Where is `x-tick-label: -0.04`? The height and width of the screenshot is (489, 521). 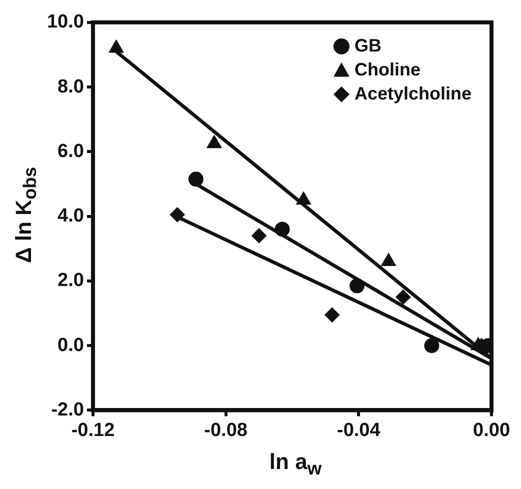
x-tick-label: -0.04 is located at coordinates (359, 430).